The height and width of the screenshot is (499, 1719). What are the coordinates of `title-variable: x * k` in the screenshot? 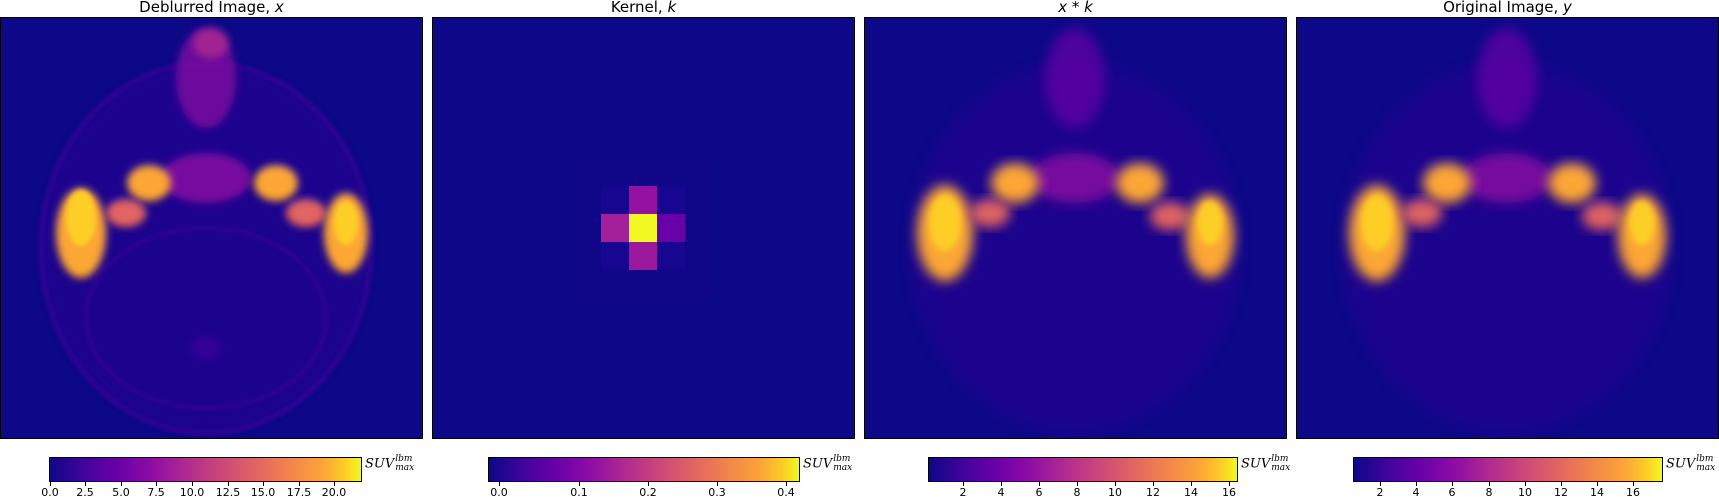 It's located at (1075, 8).